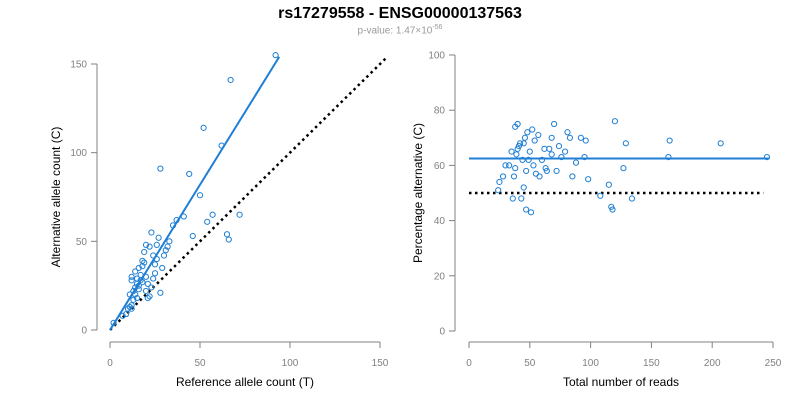  Describe the element at coordinates (78, 65) in the screenshot. I see `panel-1-y-tick-label: 150` at that location.